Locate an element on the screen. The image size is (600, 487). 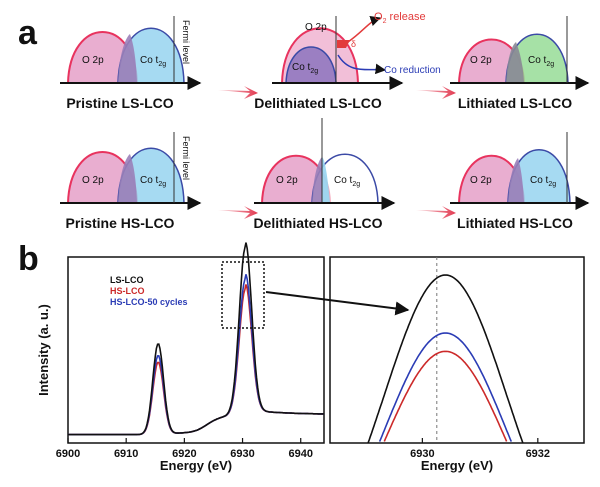
diagram-lithiated-hs: O 2p Co t2g Lithiated HS-LCO is located at coordinates (520, 181).